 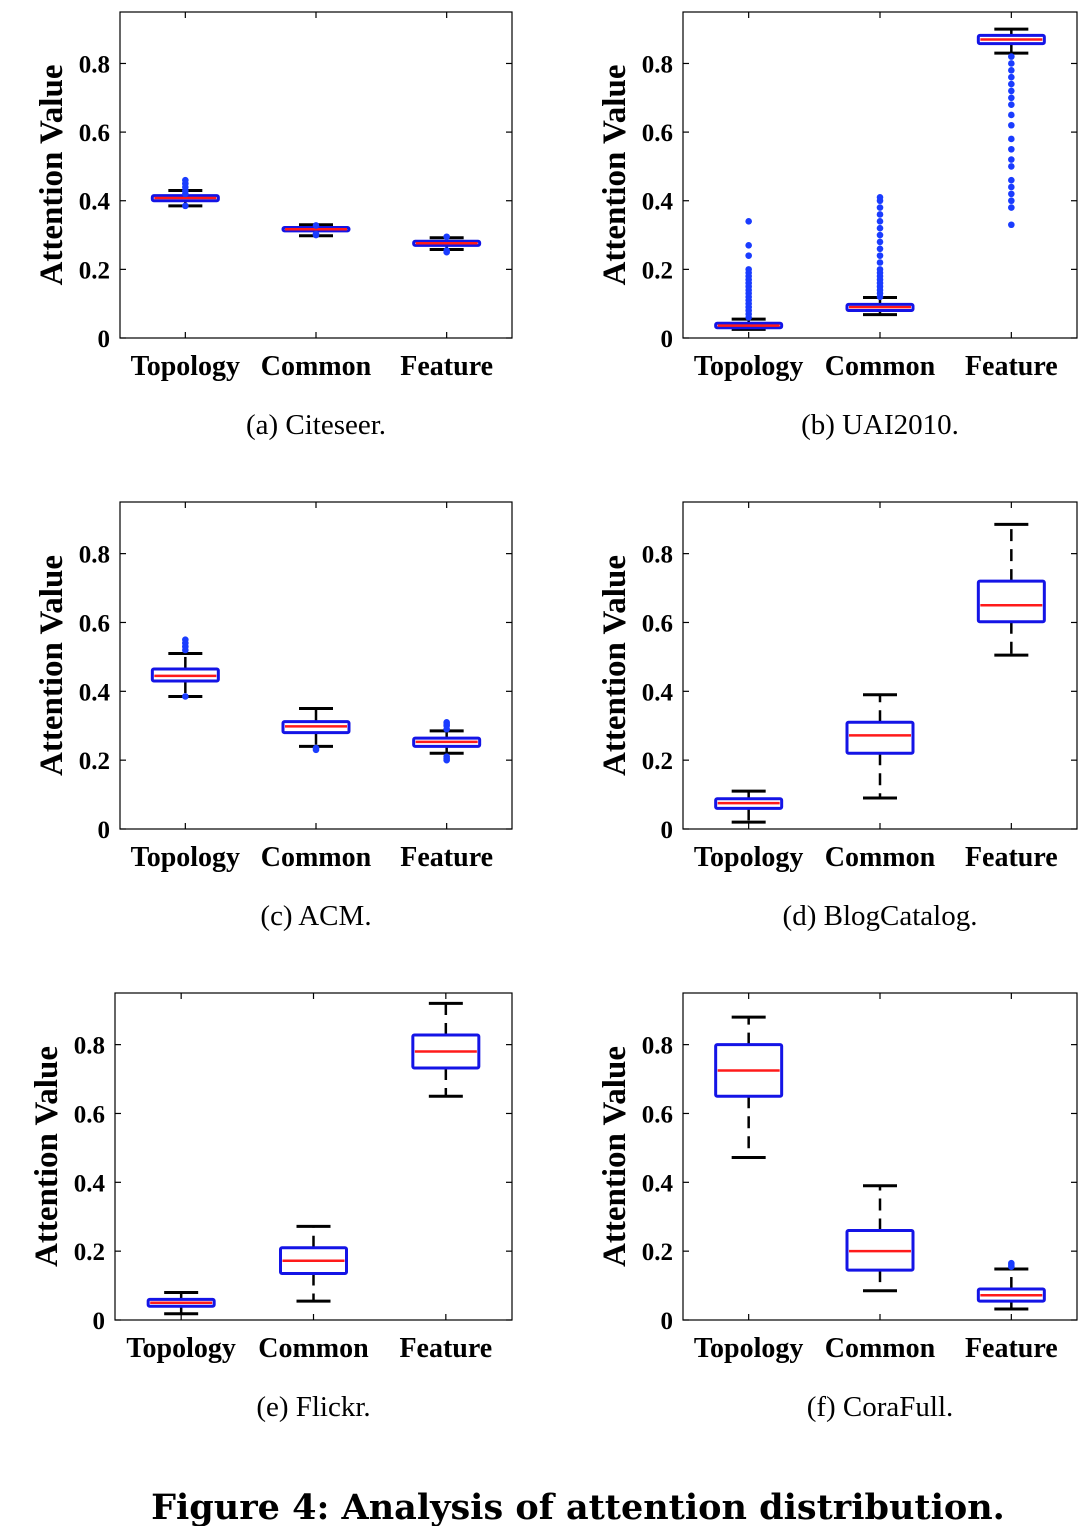 I want to click on panel-caption: (e) Flickr., so click(x=313, y=1407).